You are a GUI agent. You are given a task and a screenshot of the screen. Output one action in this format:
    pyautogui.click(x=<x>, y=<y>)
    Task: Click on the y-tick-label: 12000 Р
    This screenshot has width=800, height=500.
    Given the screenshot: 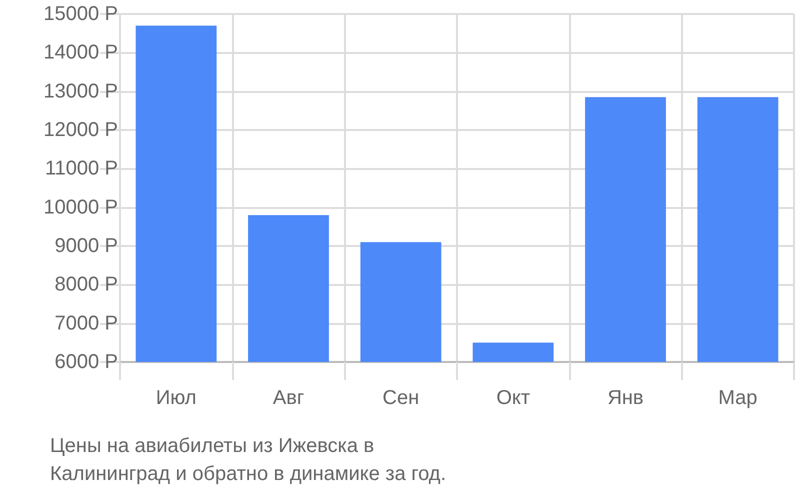 What is the action you would take?
    pyautogui.click(x=80, y=130)
    